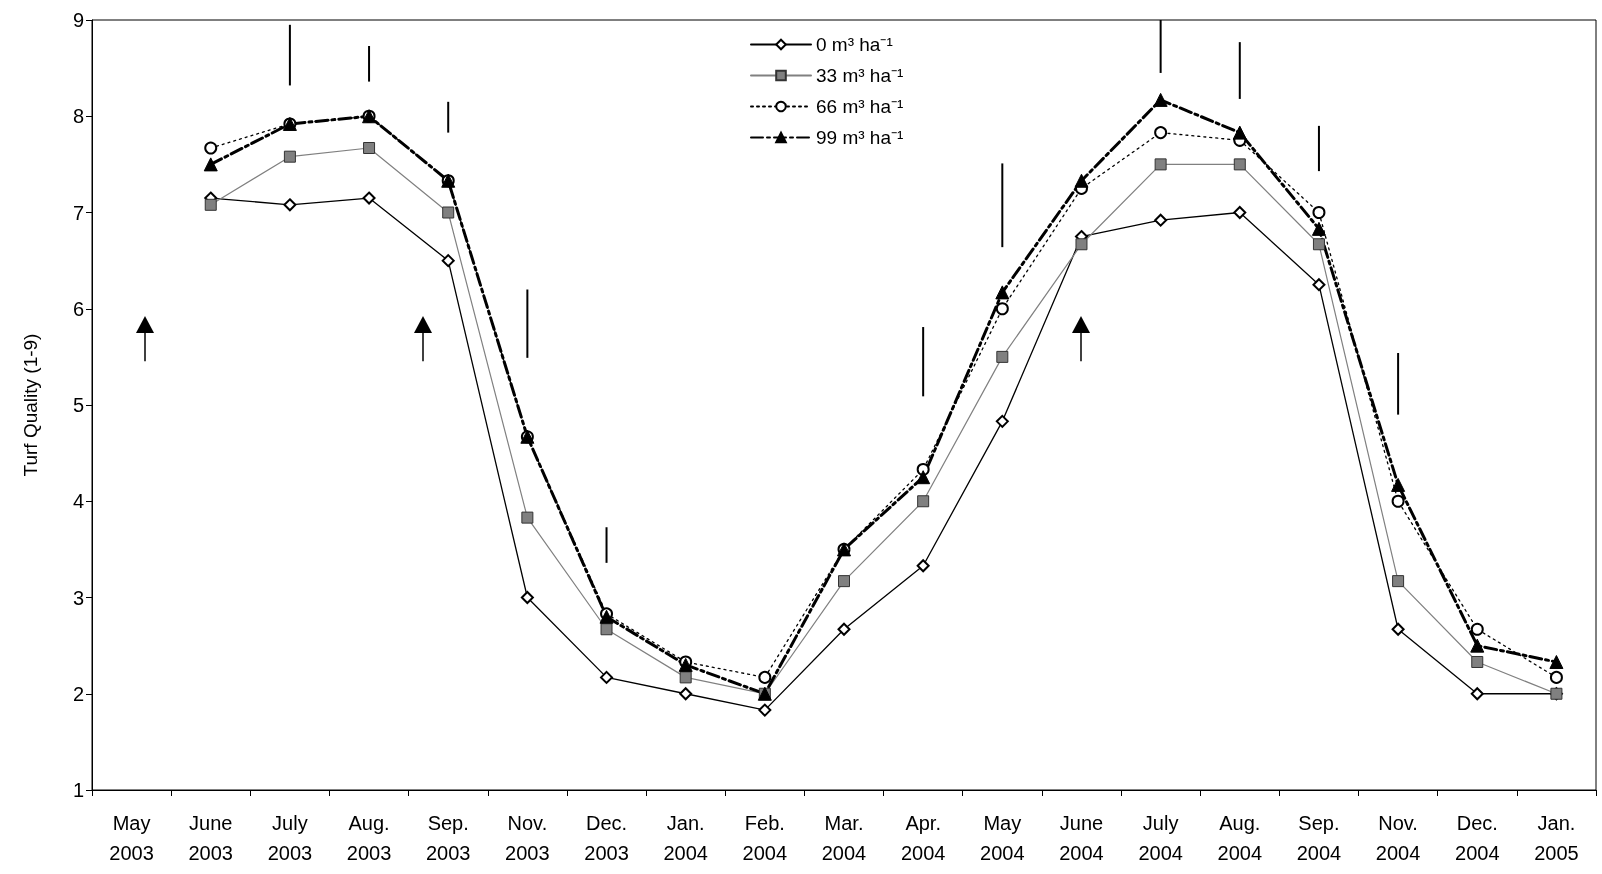  Describe the element at coordinates (685, 838) in the screenshot. I see `x-tick-label: Jan. 2004` at that location.